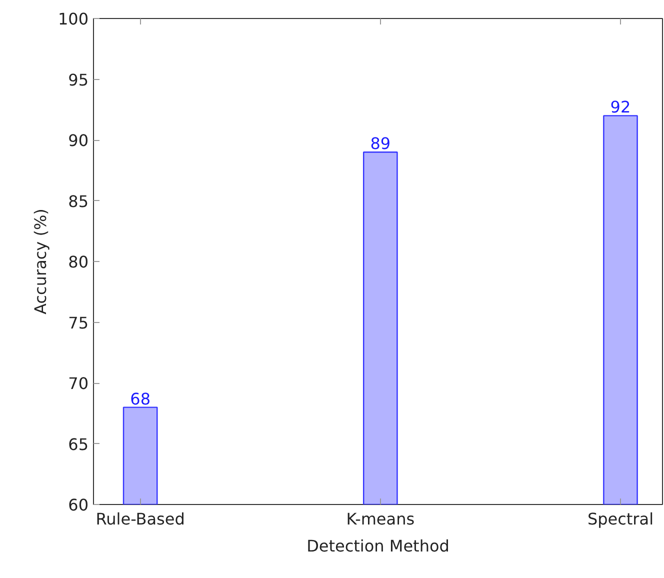  Describe the element at coordinates (78, 201) in the screenshot. I see `y-tick-label: 85` at that location.